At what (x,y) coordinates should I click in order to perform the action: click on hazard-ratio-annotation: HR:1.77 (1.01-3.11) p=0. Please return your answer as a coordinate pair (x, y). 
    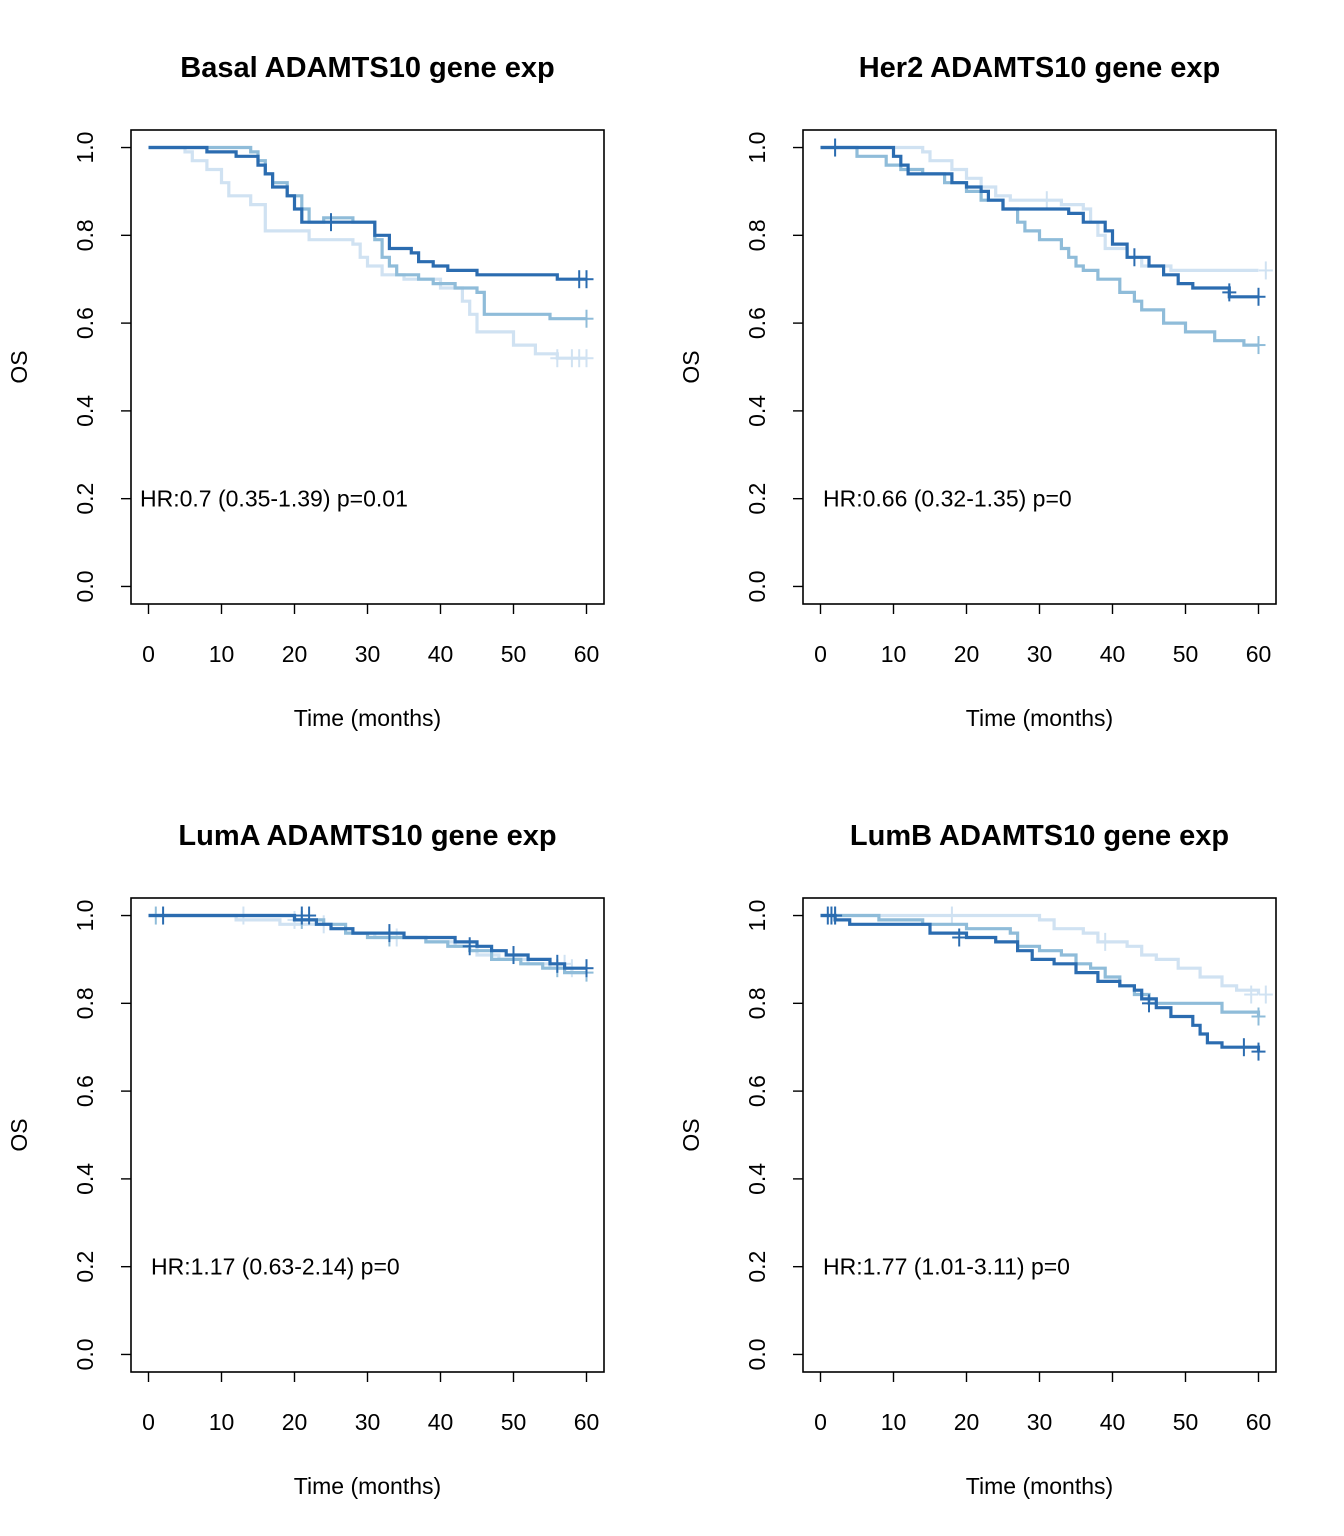
    Looking at the image, I should click on (946, 1267).